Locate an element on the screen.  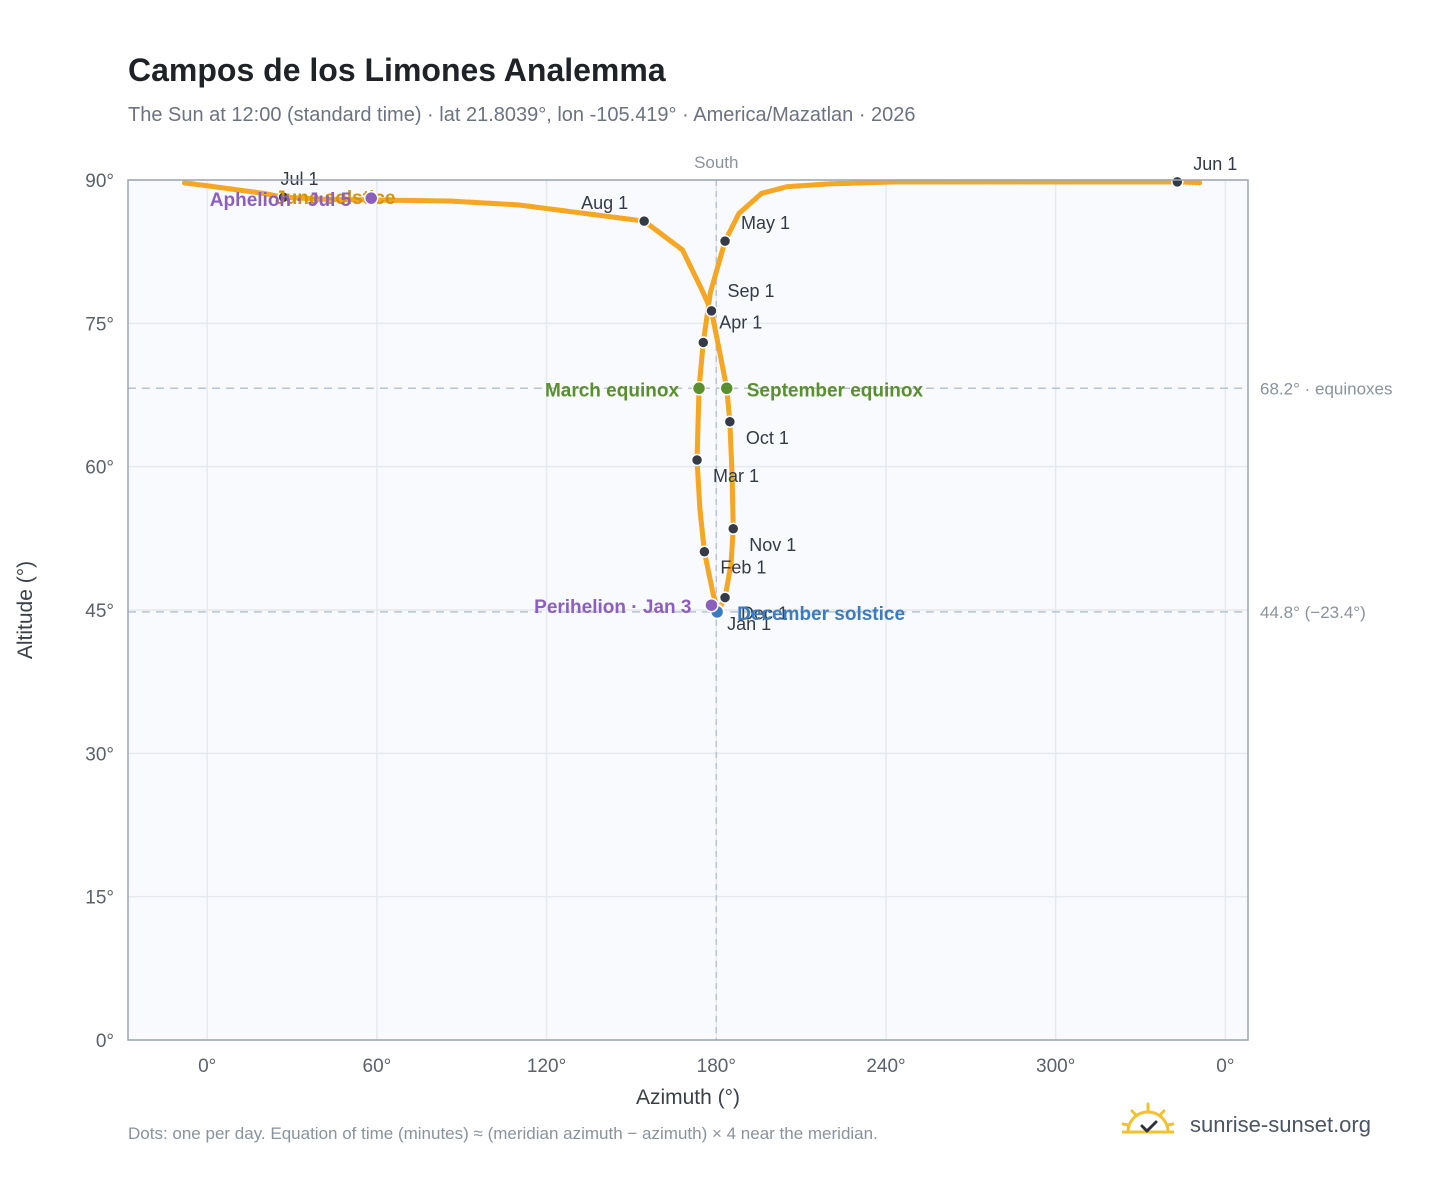
month-marker-label: Jun 1 is located at coordinates (1215, 164).